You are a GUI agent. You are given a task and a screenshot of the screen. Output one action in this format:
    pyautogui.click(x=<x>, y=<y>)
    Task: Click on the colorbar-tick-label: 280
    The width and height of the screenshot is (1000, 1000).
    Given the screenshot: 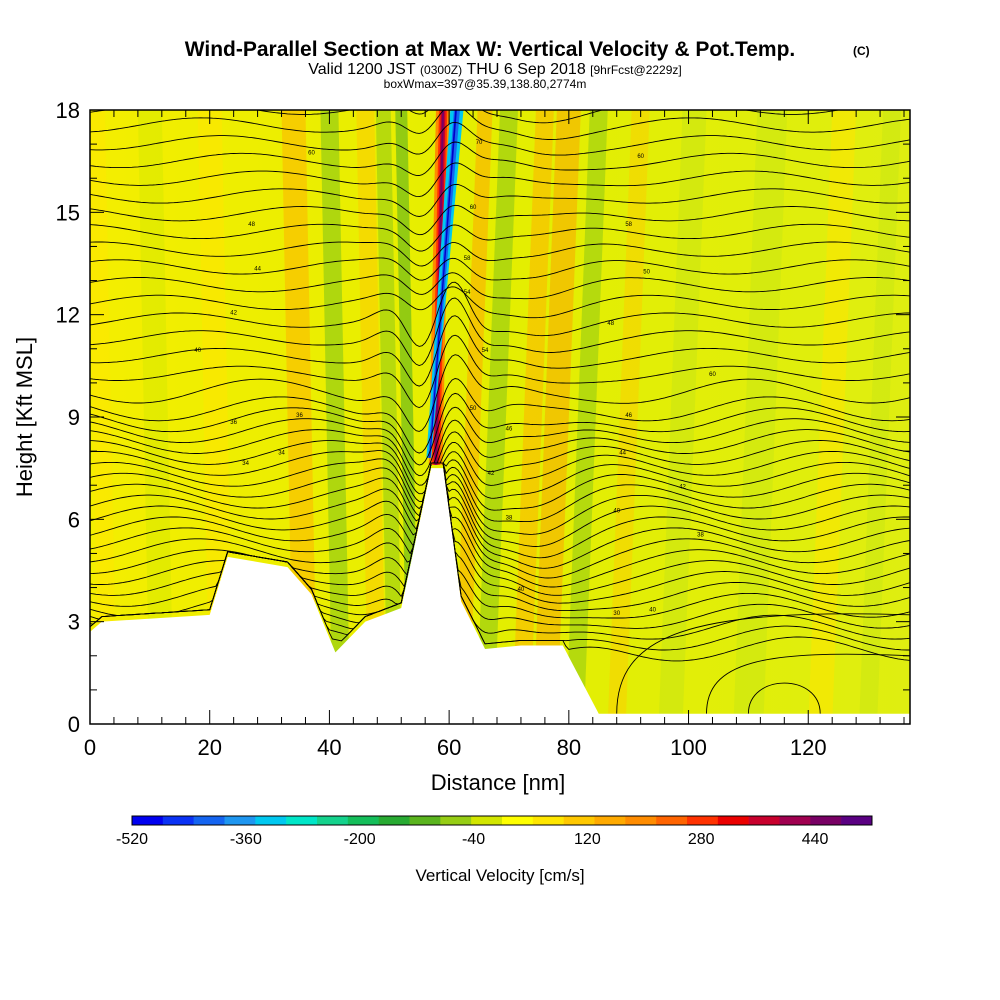 What is the action you would take?
    pyautogui.click(x=701, y=839)
    